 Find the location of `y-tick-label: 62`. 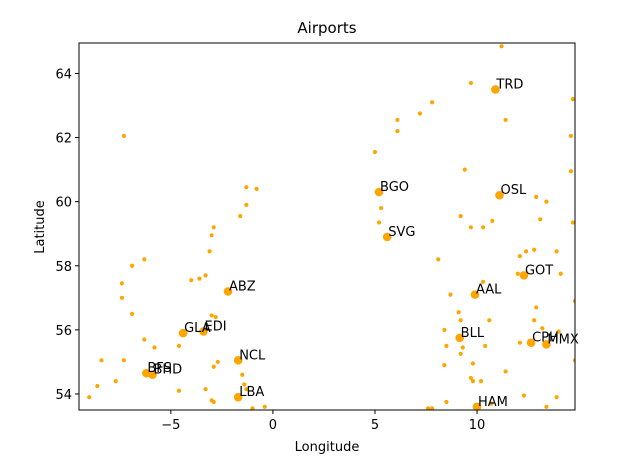

y-tick-label: 62 is located at coordinates (63, 139).